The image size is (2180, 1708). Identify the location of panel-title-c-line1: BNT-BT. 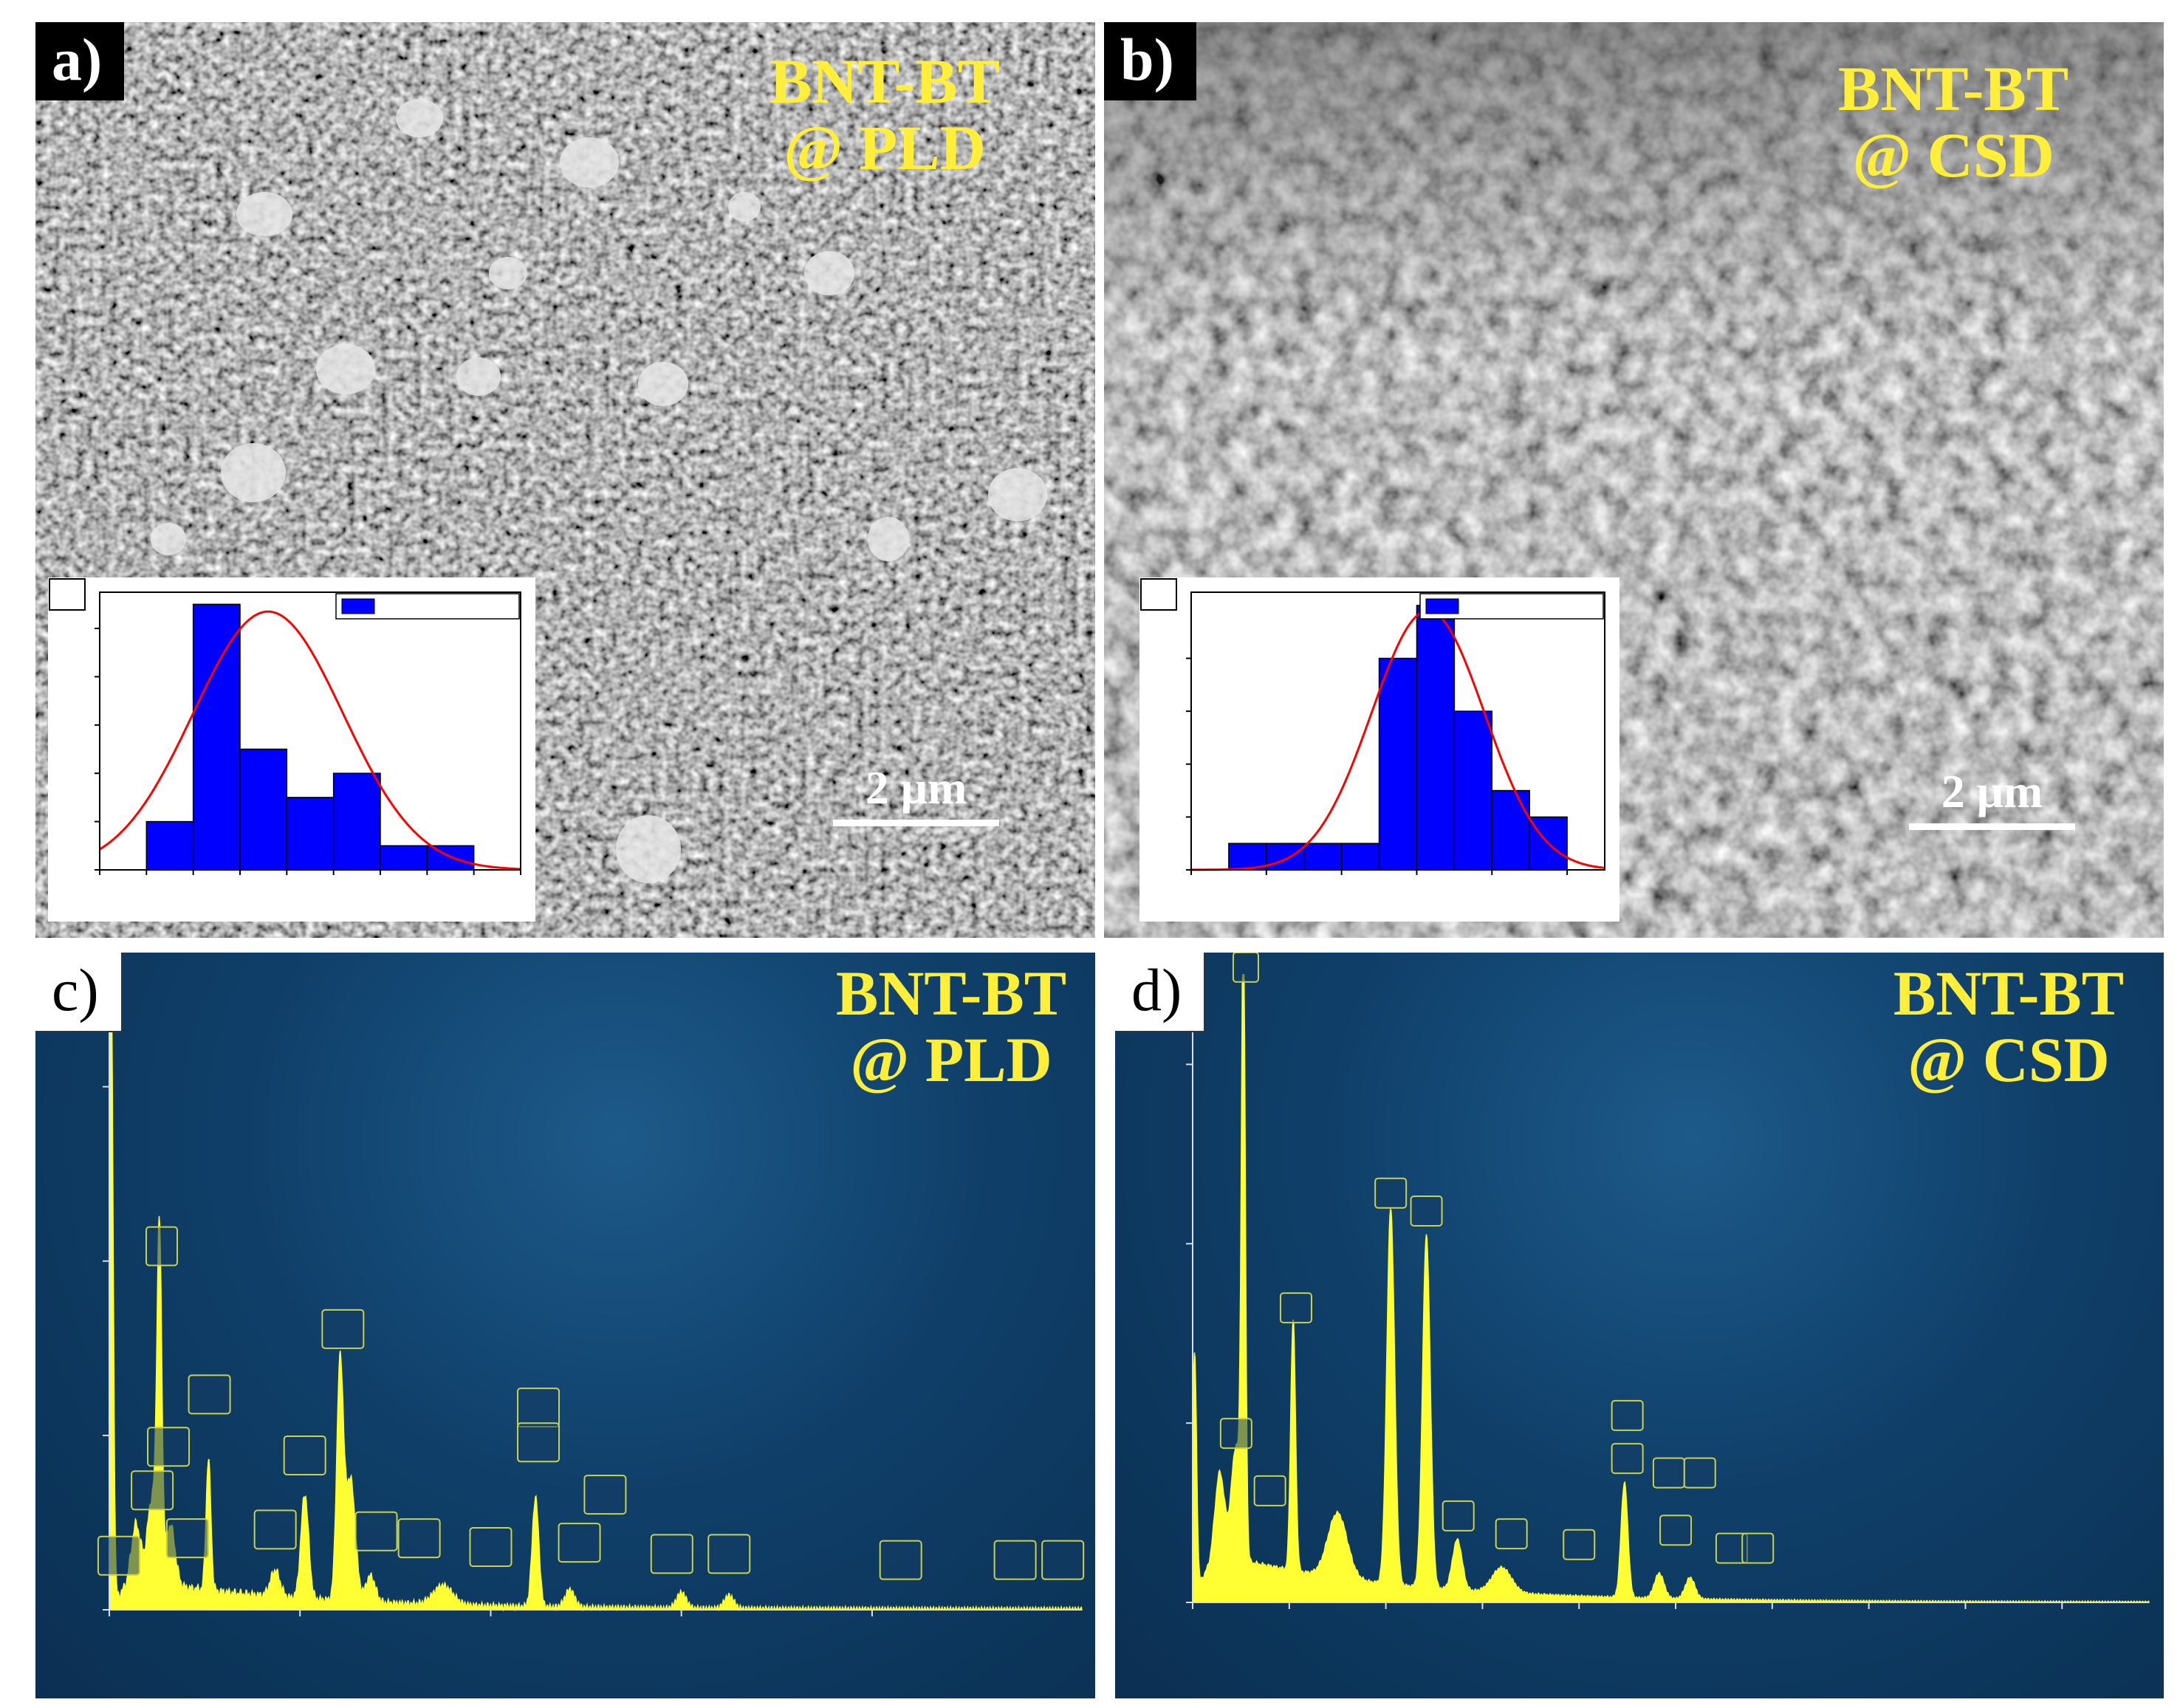
(951, 994).